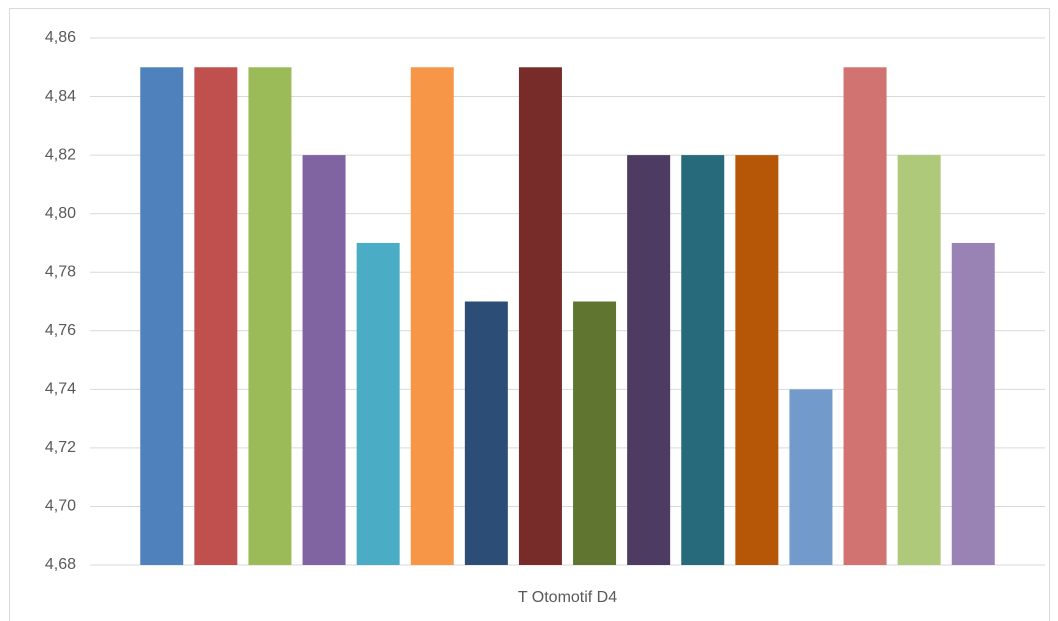  I want to click on y-tick-label: 4,76, so click(60, 330).